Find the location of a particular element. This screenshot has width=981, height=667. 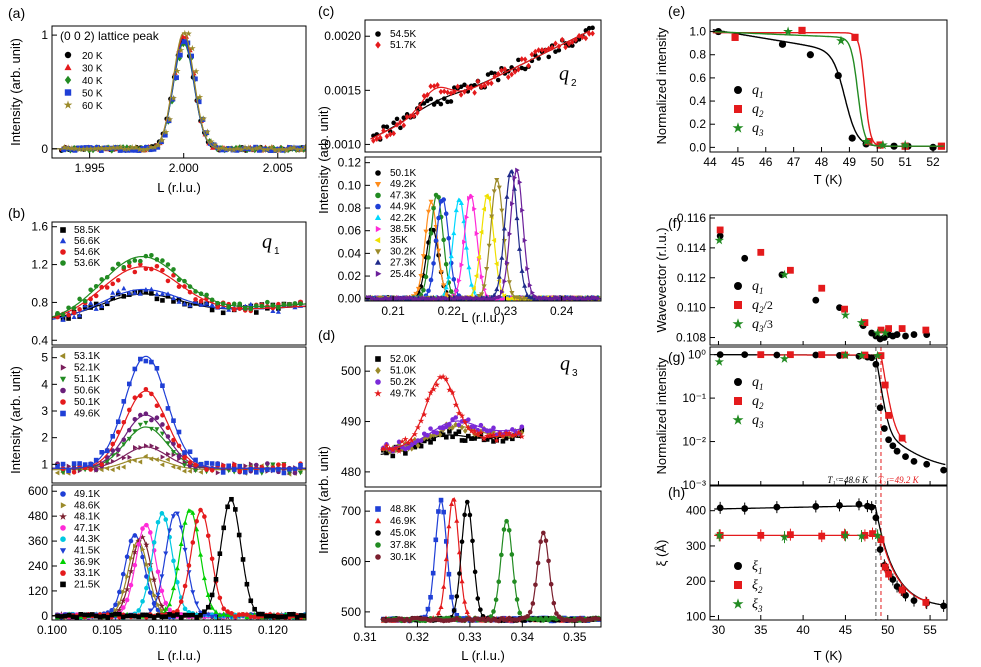

legend-label-main: q is located at coordinates (755, 305).